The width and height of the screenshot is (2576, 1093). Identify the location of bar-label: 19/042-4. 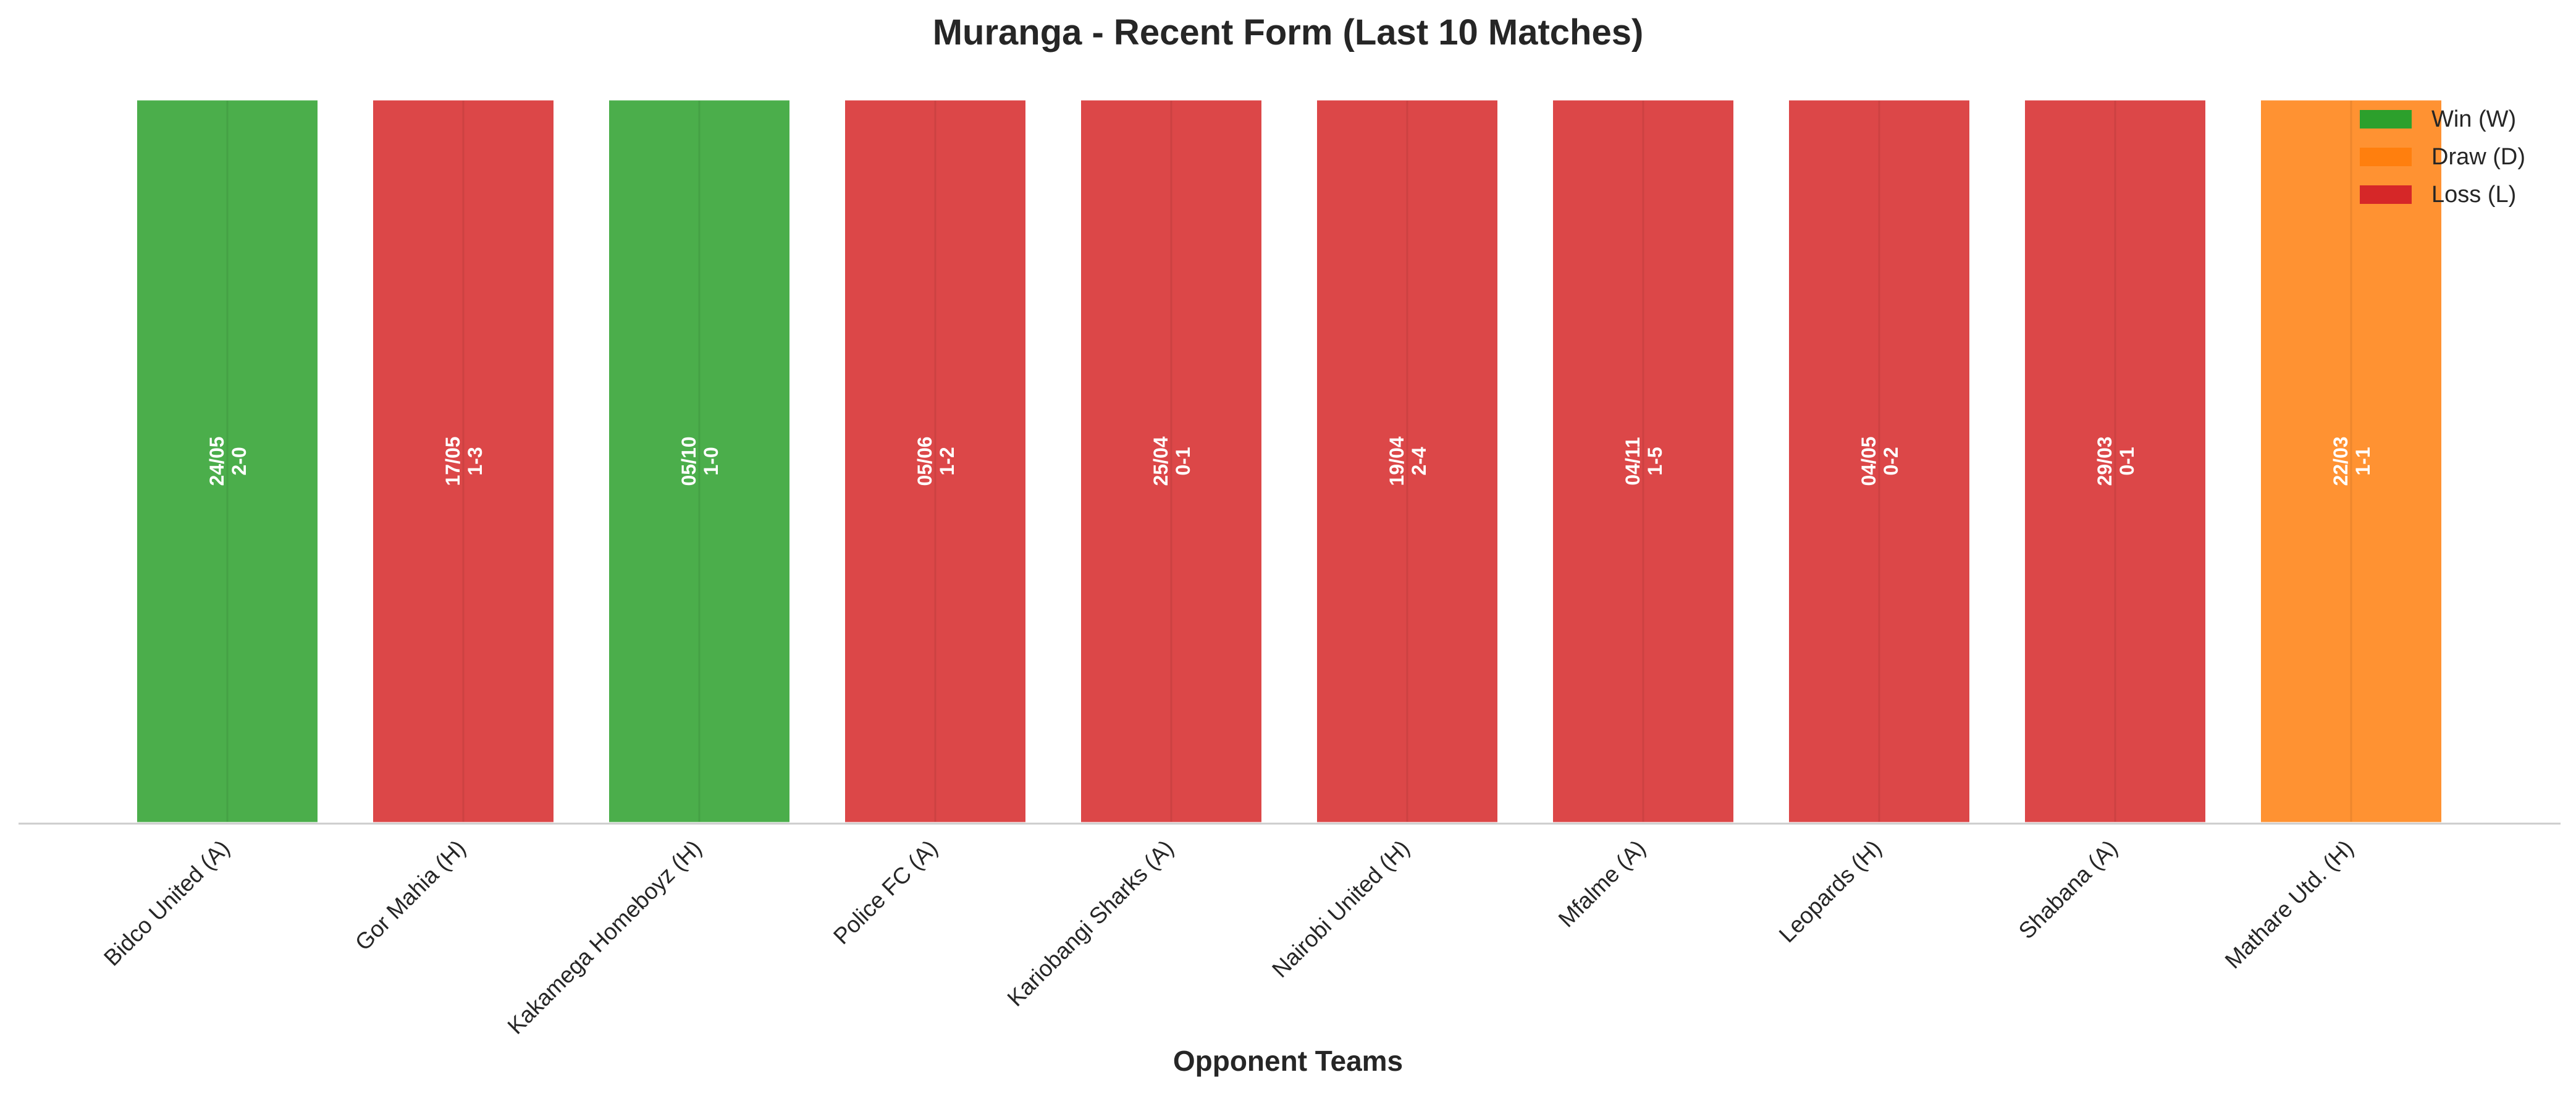
(1408, 461).